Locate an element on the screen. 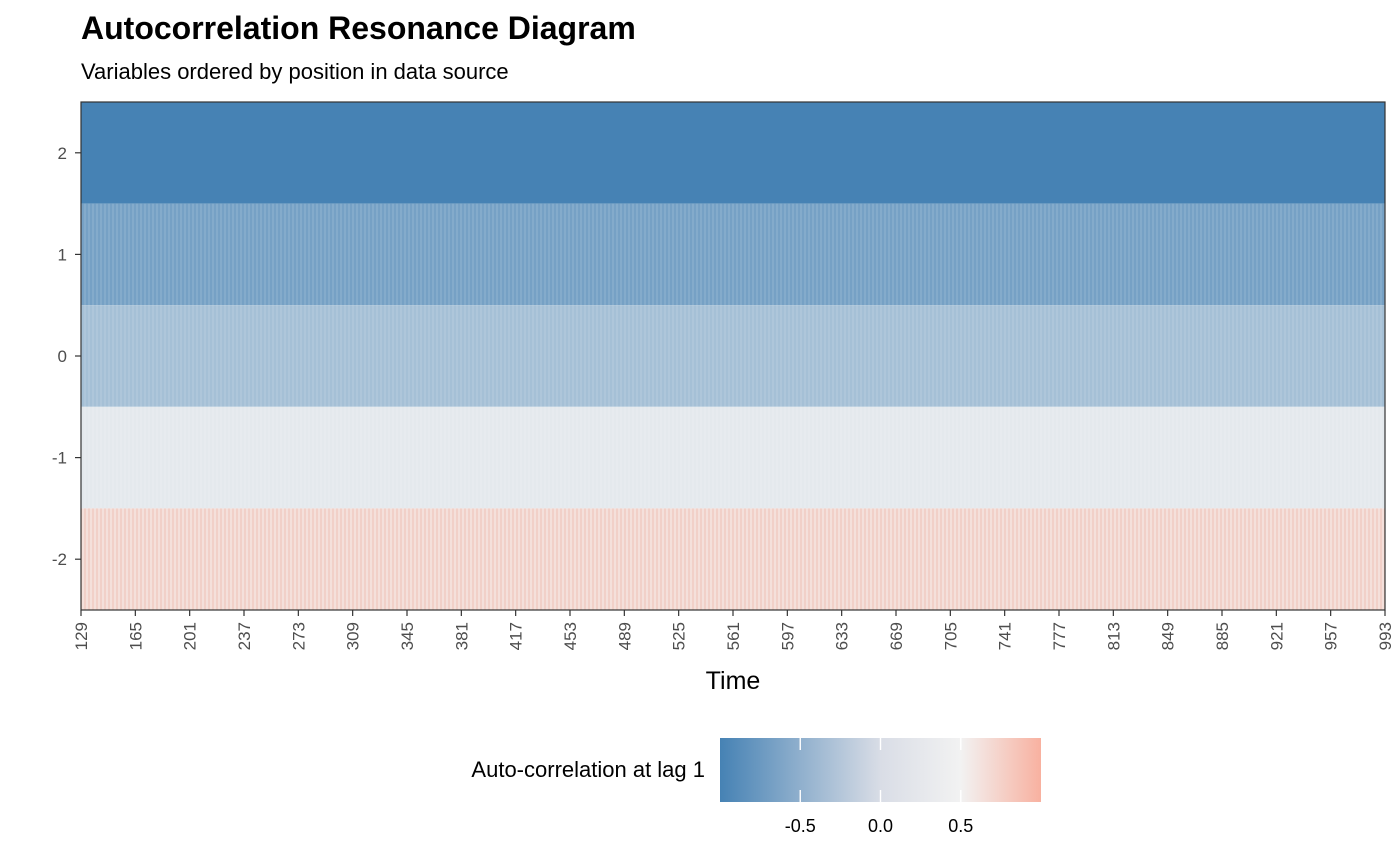  x-tick-label: 237 is located at coordinates (244, 636).